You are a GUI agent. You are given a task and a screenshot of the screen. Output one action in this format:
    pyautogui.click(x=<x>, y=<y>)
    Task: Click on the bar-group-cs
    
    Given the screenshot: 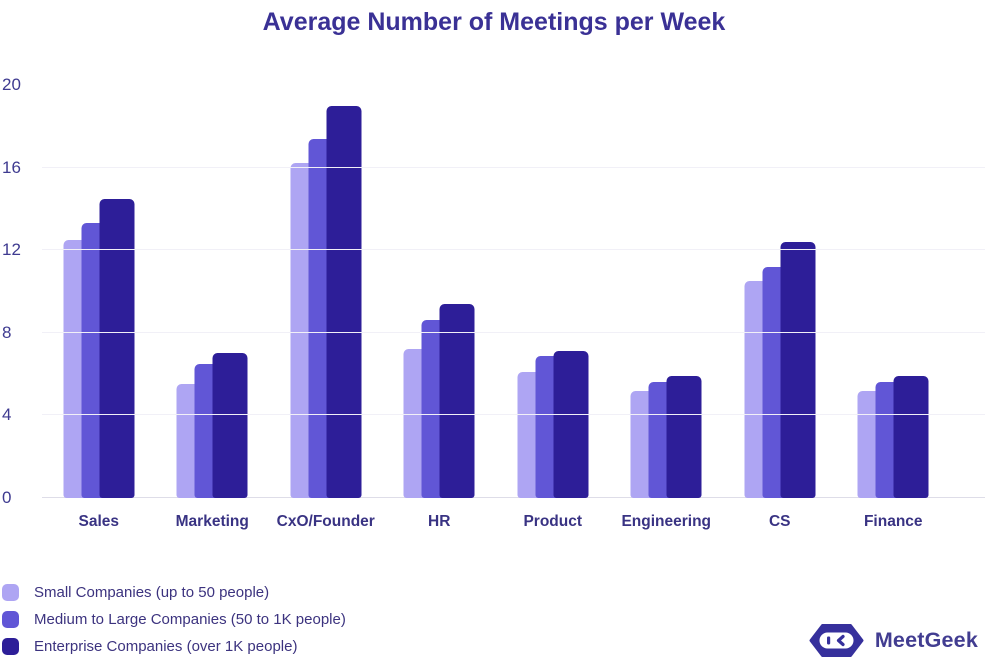 What is the action you would take?
    pyautogui.click(x=780, y=291)
    